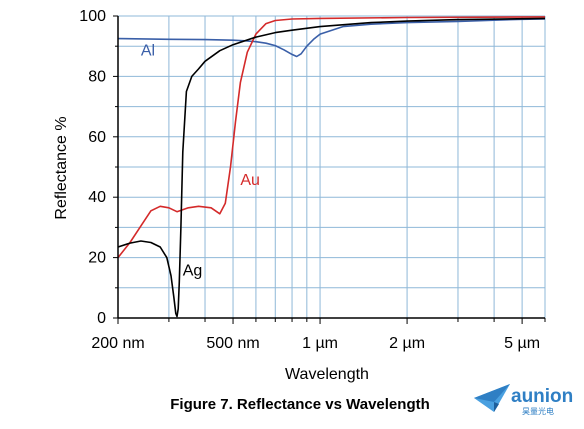 The width and height of the screenshot is (584, 429). What do you see at coordinates (331, 38) in the screenshot?
I see `series-line-al` at bounding box center [331, 38].